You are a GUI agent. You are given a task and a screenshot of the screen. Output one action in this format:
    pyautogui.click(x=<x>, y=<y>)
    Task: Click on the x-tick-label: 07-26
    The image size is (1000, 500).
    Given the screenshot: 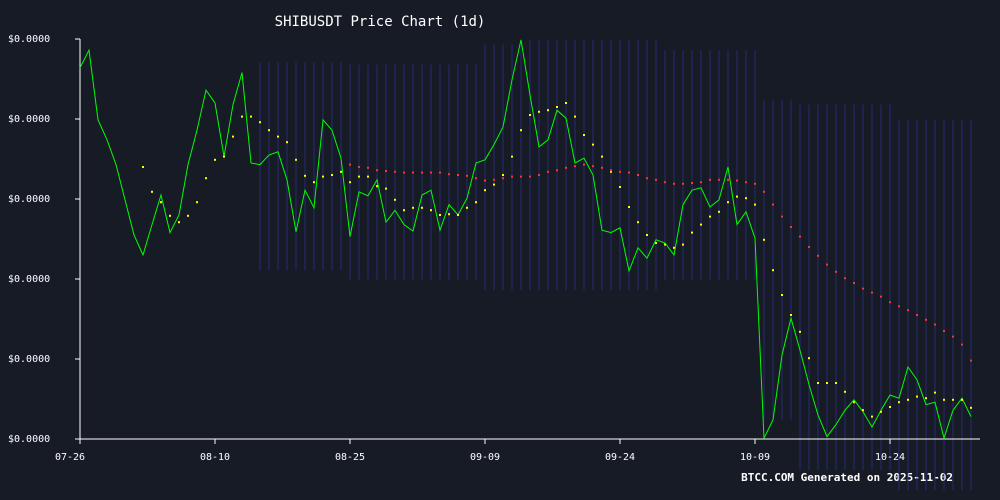 What is the action you would take?
    pyautogui.click(x=70, y=457)
    